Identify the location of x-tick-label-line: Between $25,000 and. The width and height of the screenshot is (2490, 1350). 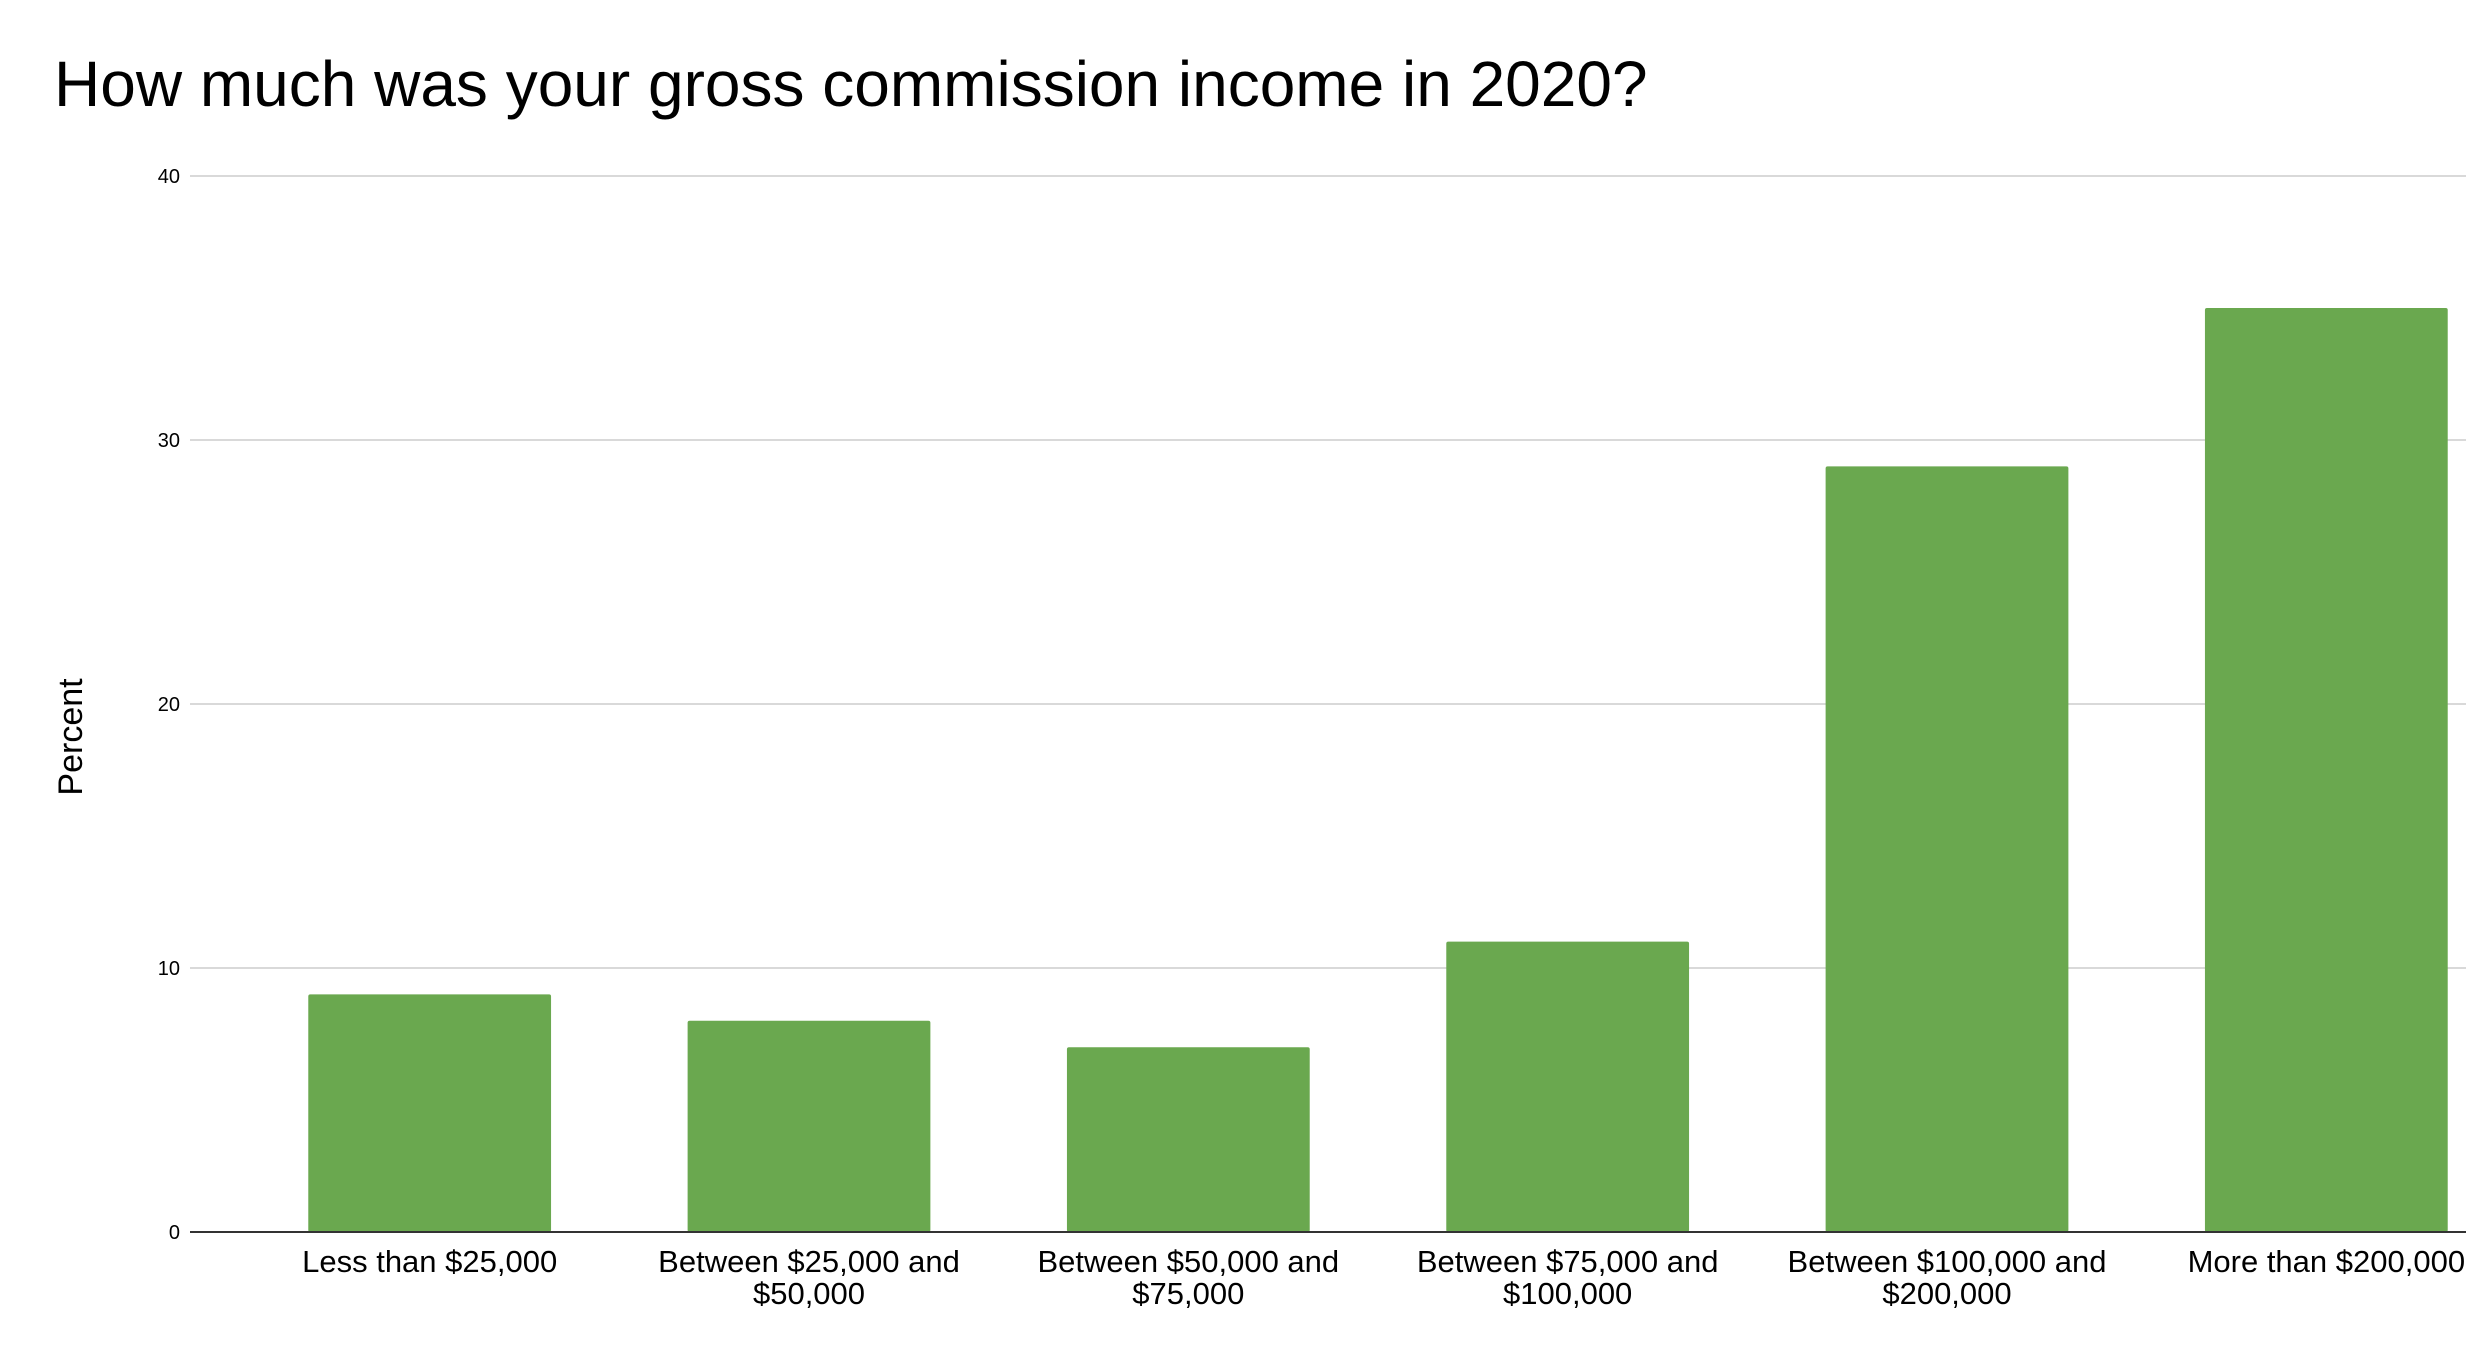
(809, 1261).